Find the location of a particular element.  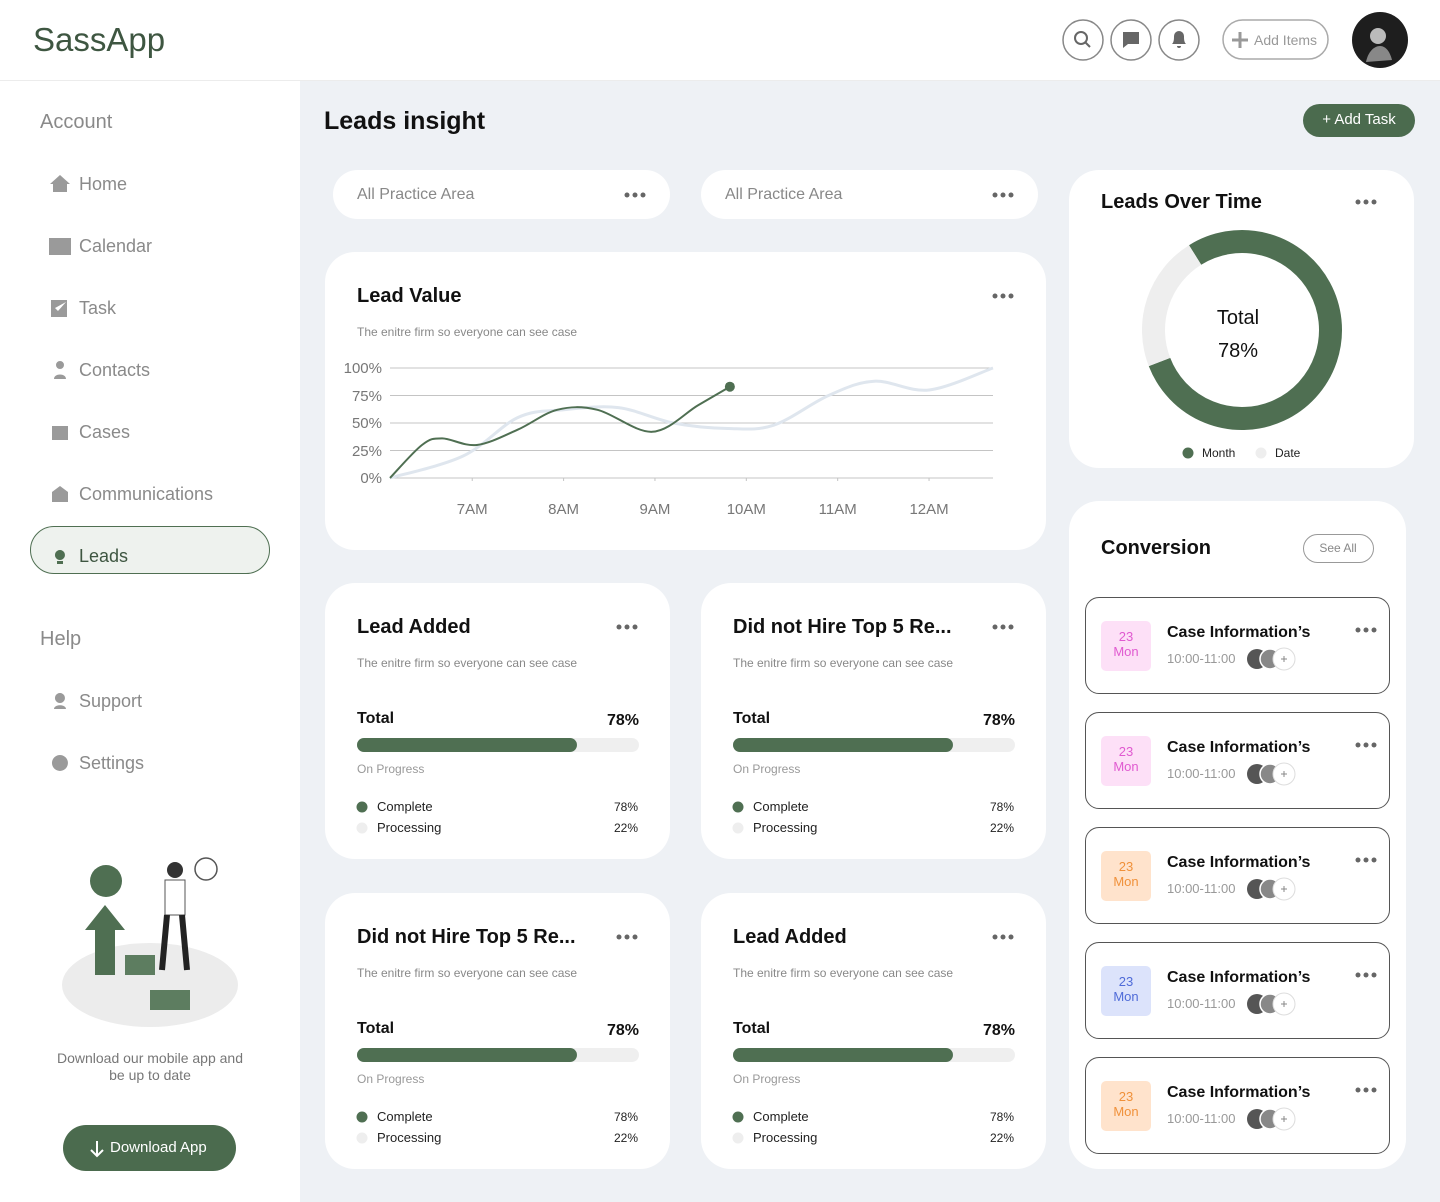

y-tick-label: 0% is located at coordinates (371, 478).